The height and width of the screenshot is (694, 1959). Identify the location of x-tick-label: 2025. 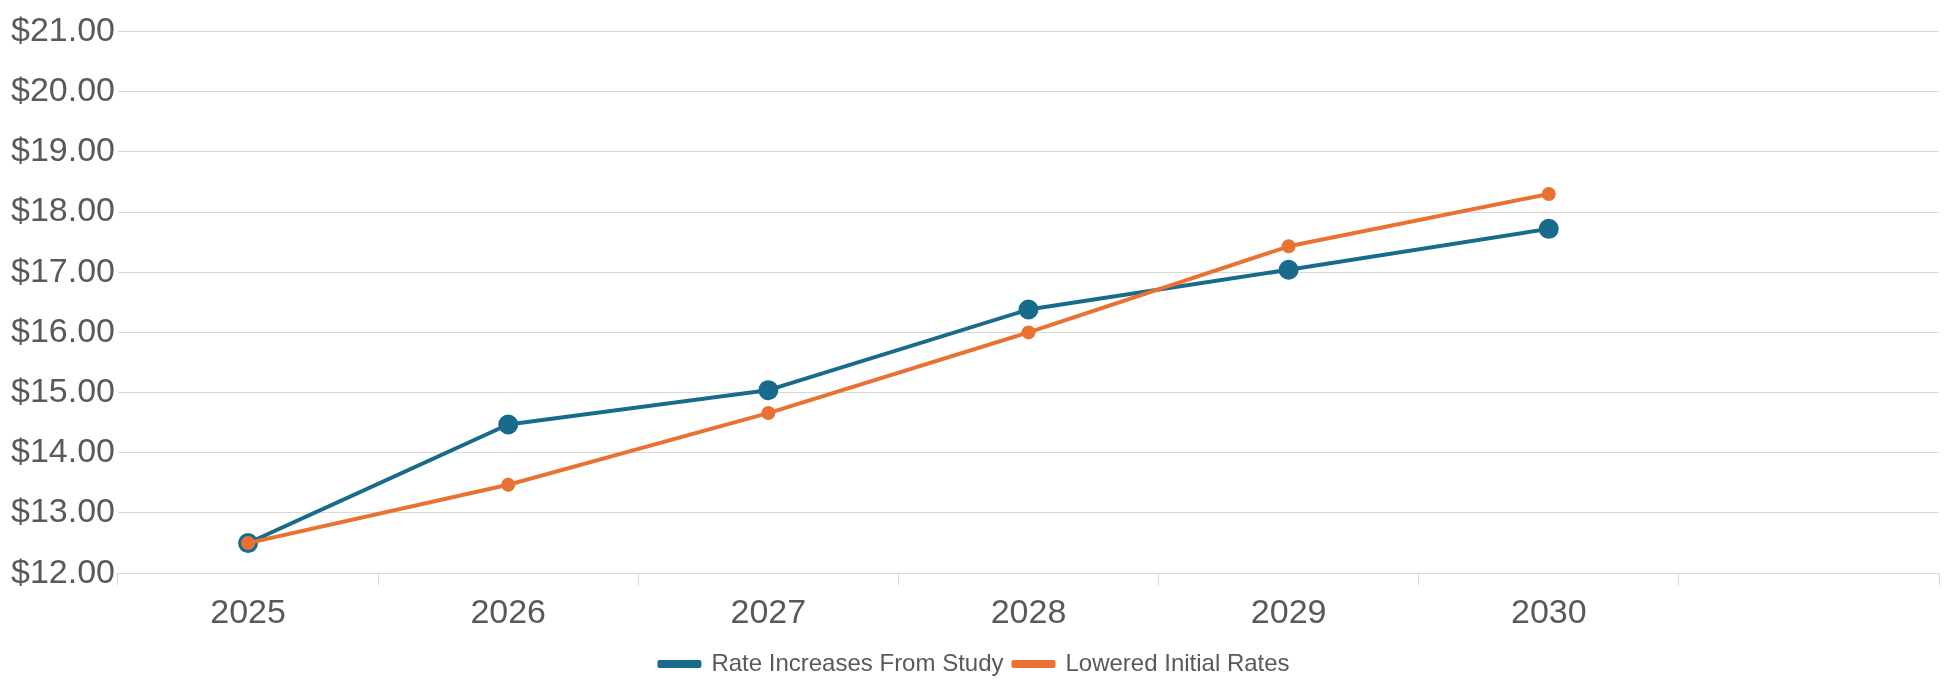
(248, 610).